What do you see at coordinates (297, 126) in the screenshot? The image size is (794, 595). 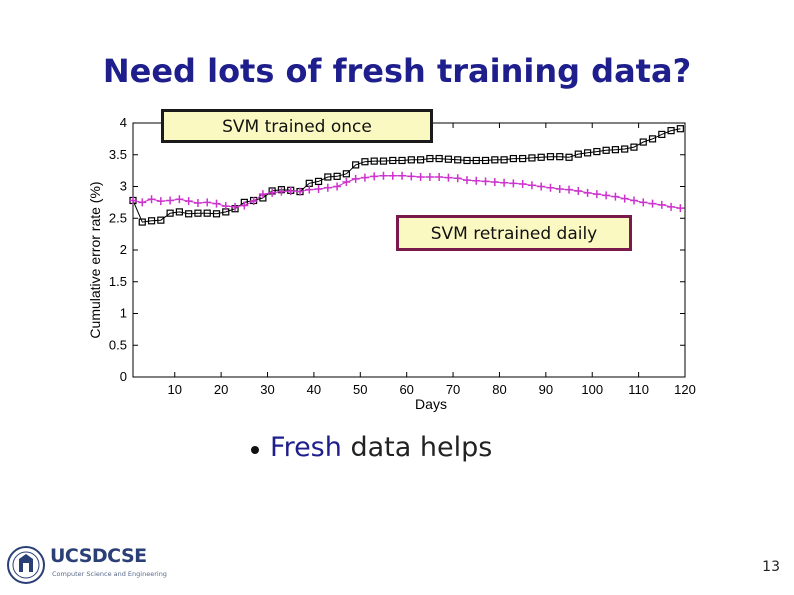 I see `callout-svm-trained-once: SVM trained once` at bounding box center [297, 126].